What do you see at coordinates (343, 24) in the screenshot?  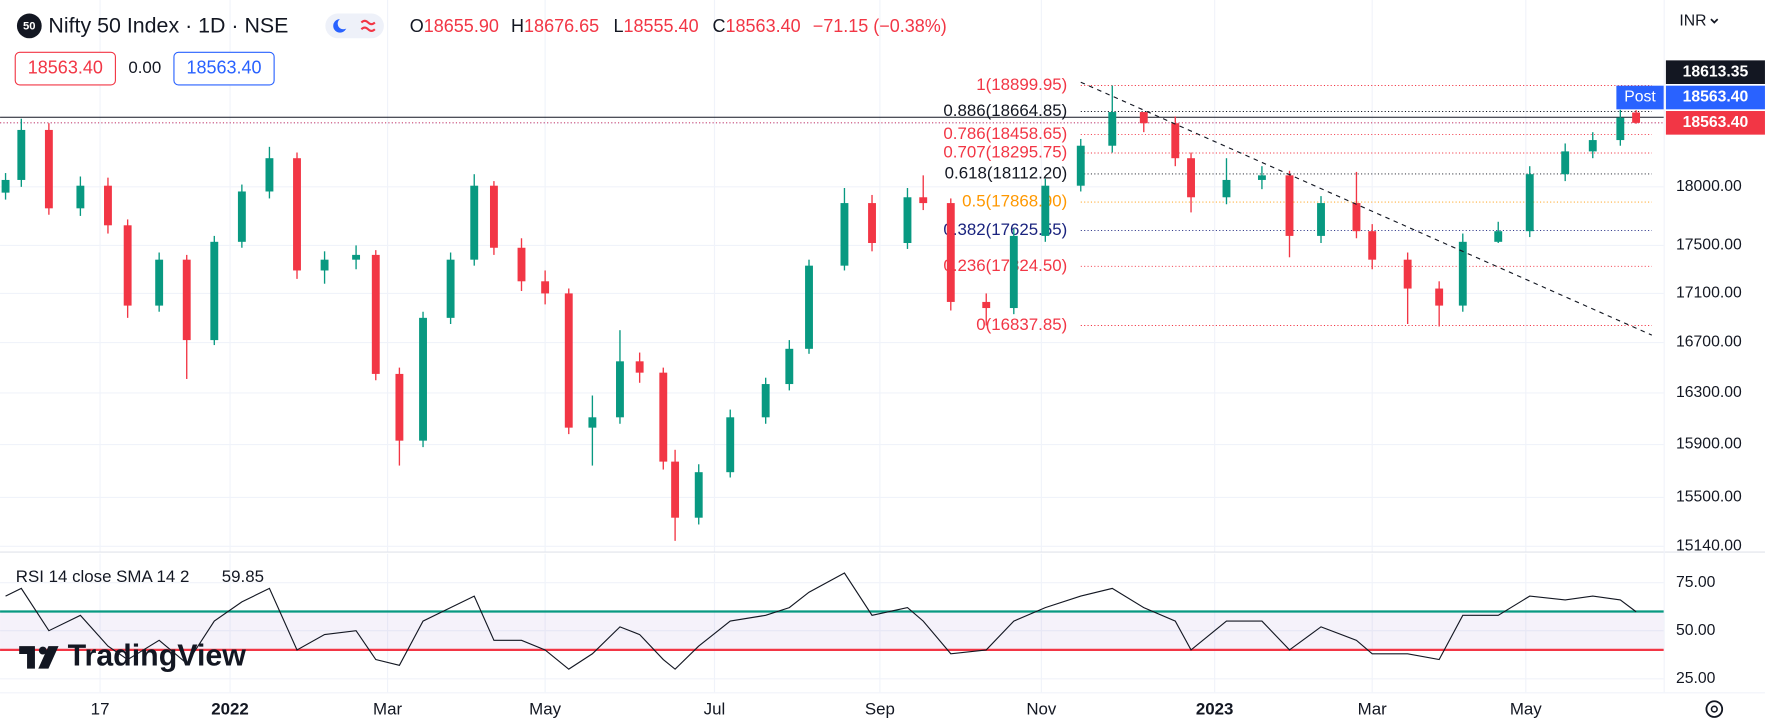 I see `moon-icon` at bounding box center [343, 24].